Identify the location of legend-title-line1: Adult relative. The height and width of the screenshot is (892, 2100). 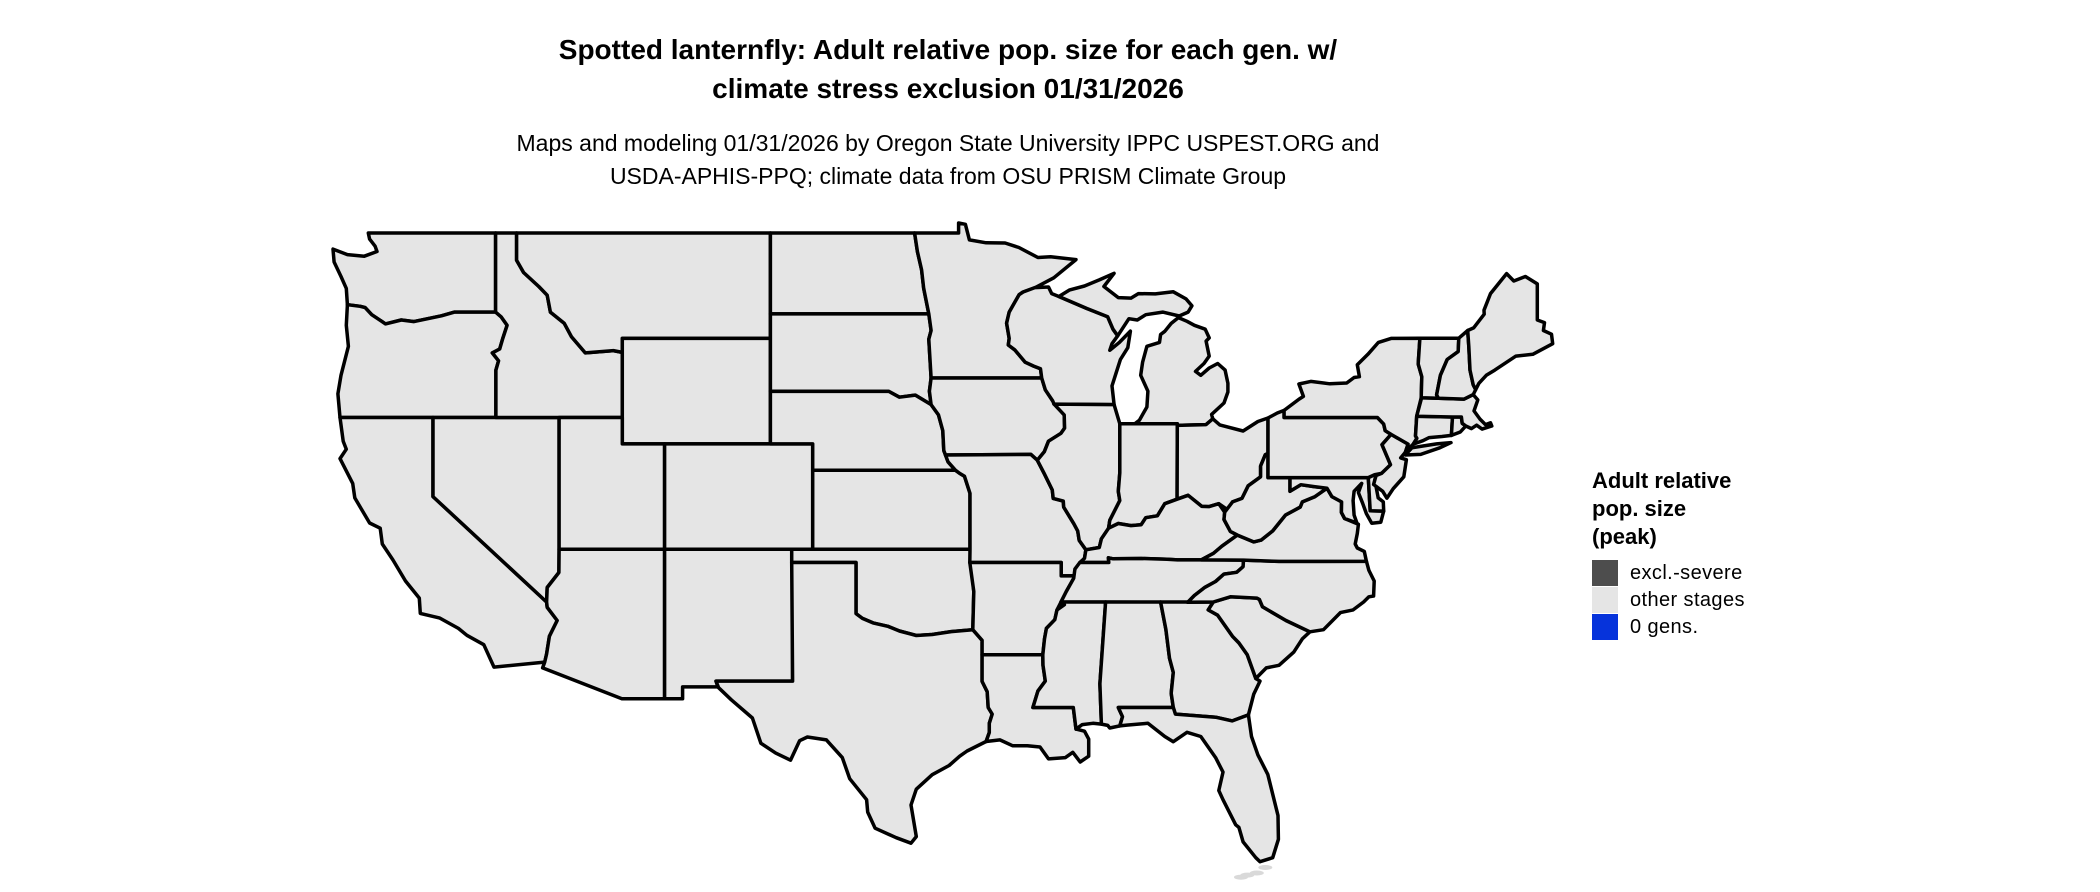
(1662, 480).